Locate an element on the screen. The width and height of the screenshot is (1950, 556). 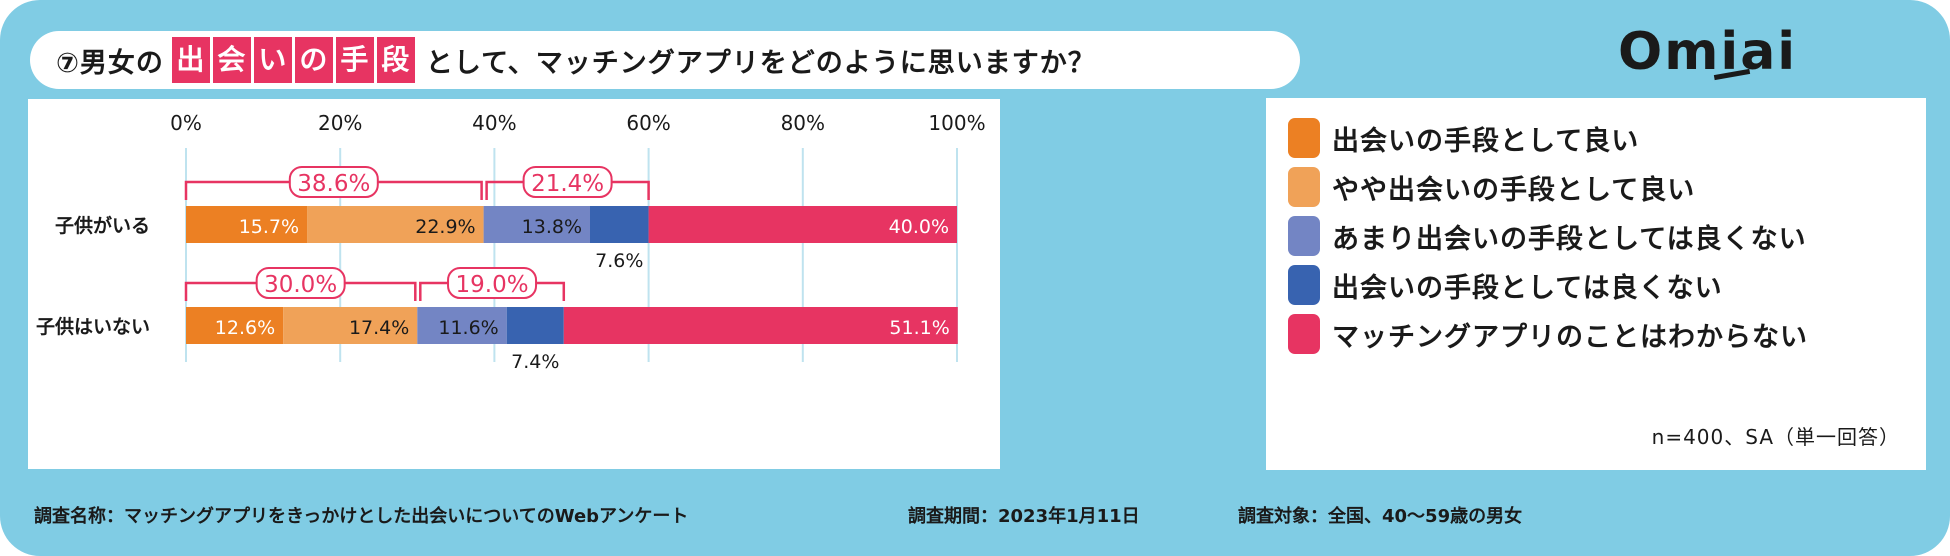
x-tick-label: 20% is located at coordinates (340, 123).